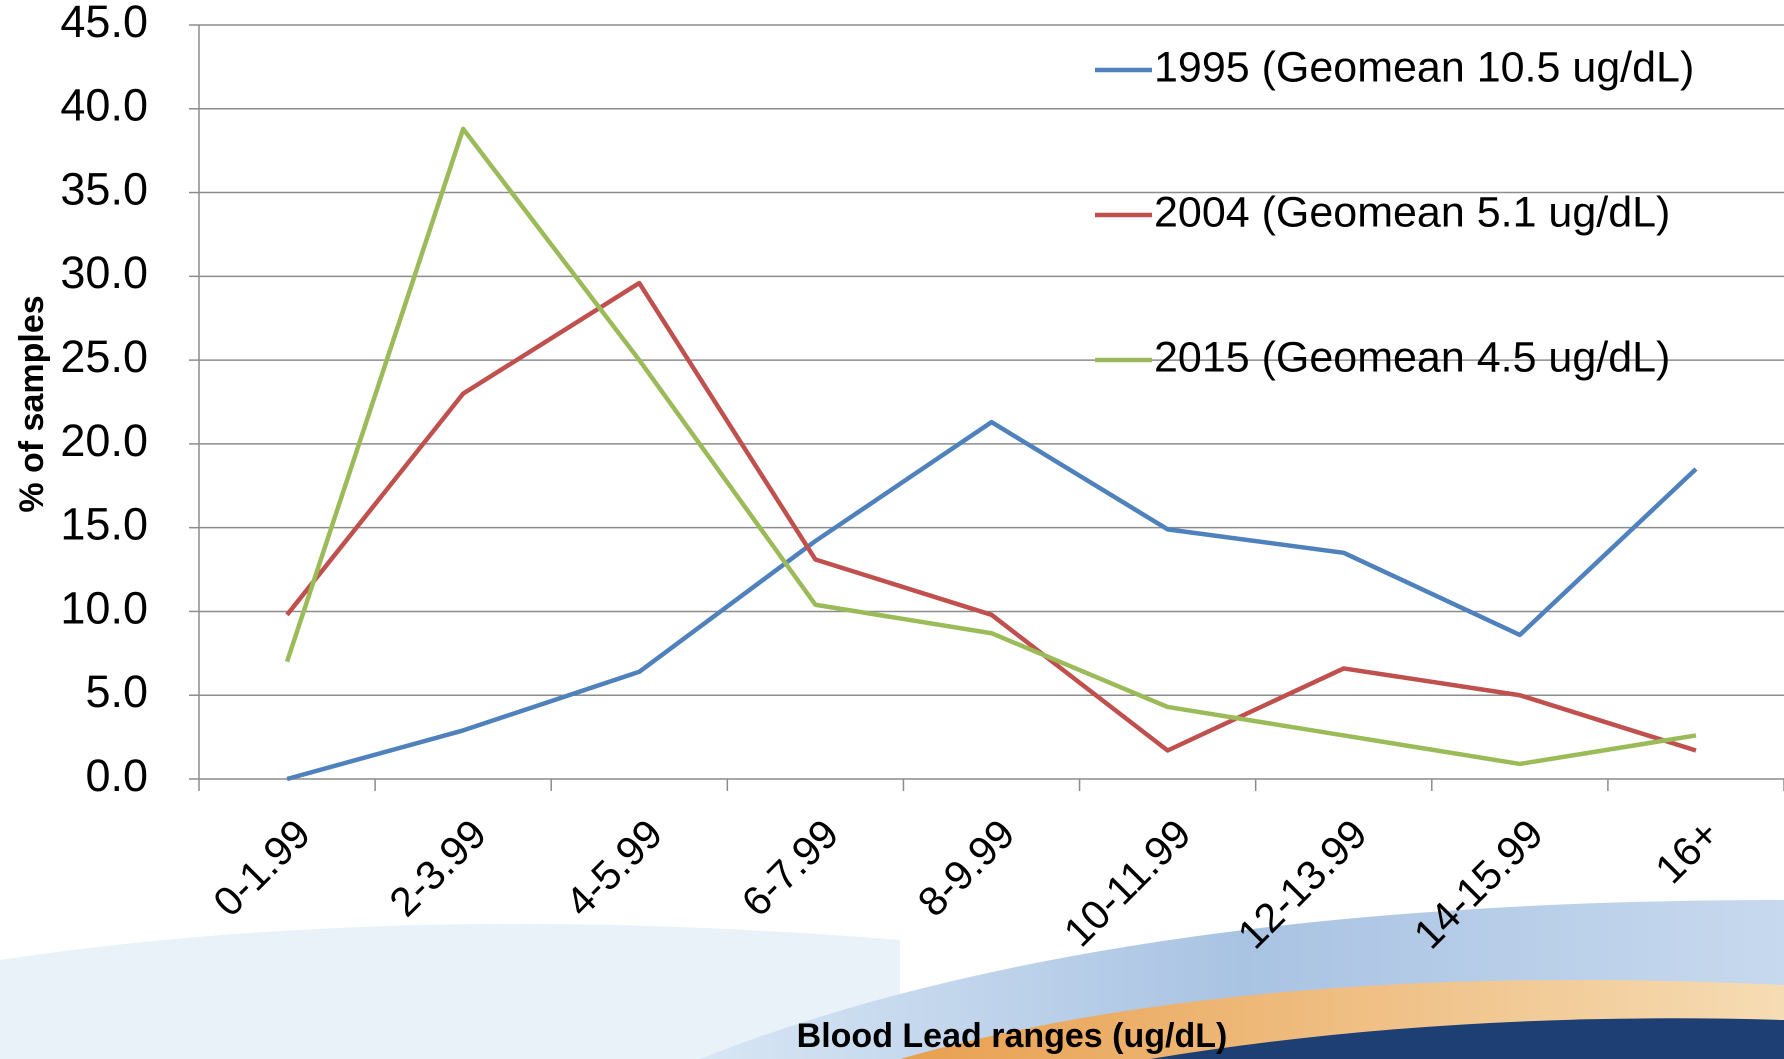 The image size is (1784, 1059). Describe the element at coordinates (104, 188) in the screenshot. I see `y-tick-label: 35.0` at that location.